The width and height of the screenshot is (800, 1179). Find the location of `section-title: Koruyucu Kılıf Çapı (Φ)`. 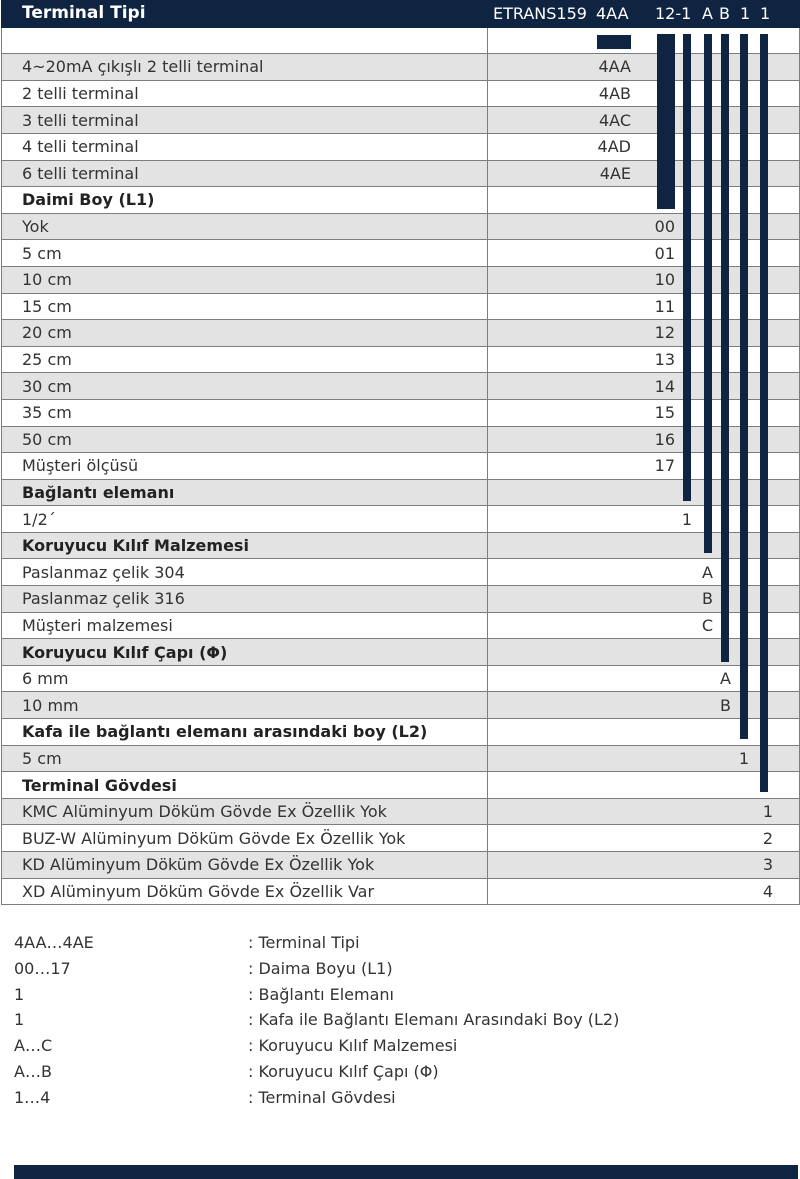

section-title: Koruyucu Kılıf Çapı (Φ) is located at coordinates (244, 652).